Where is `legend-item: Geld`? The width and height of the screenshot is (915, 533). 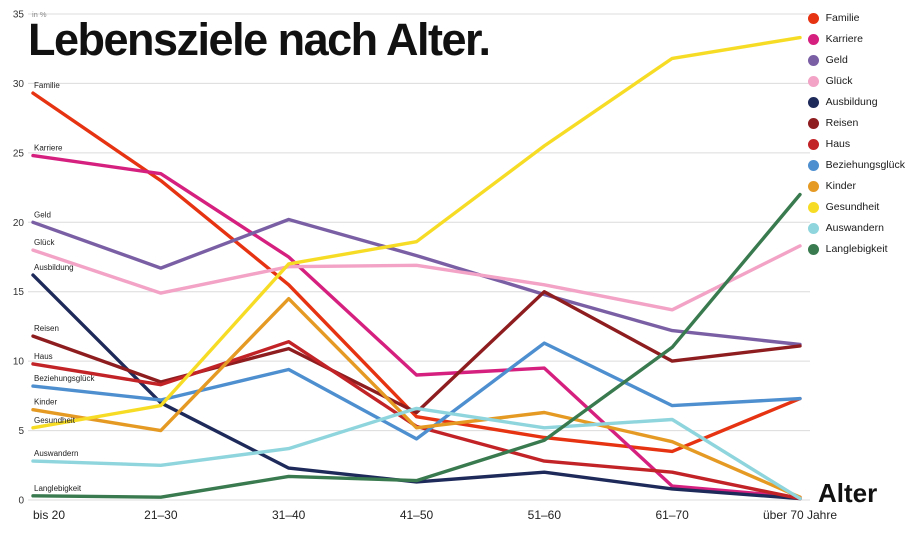
legend-item: Geld is located at coordinates (856, 60).